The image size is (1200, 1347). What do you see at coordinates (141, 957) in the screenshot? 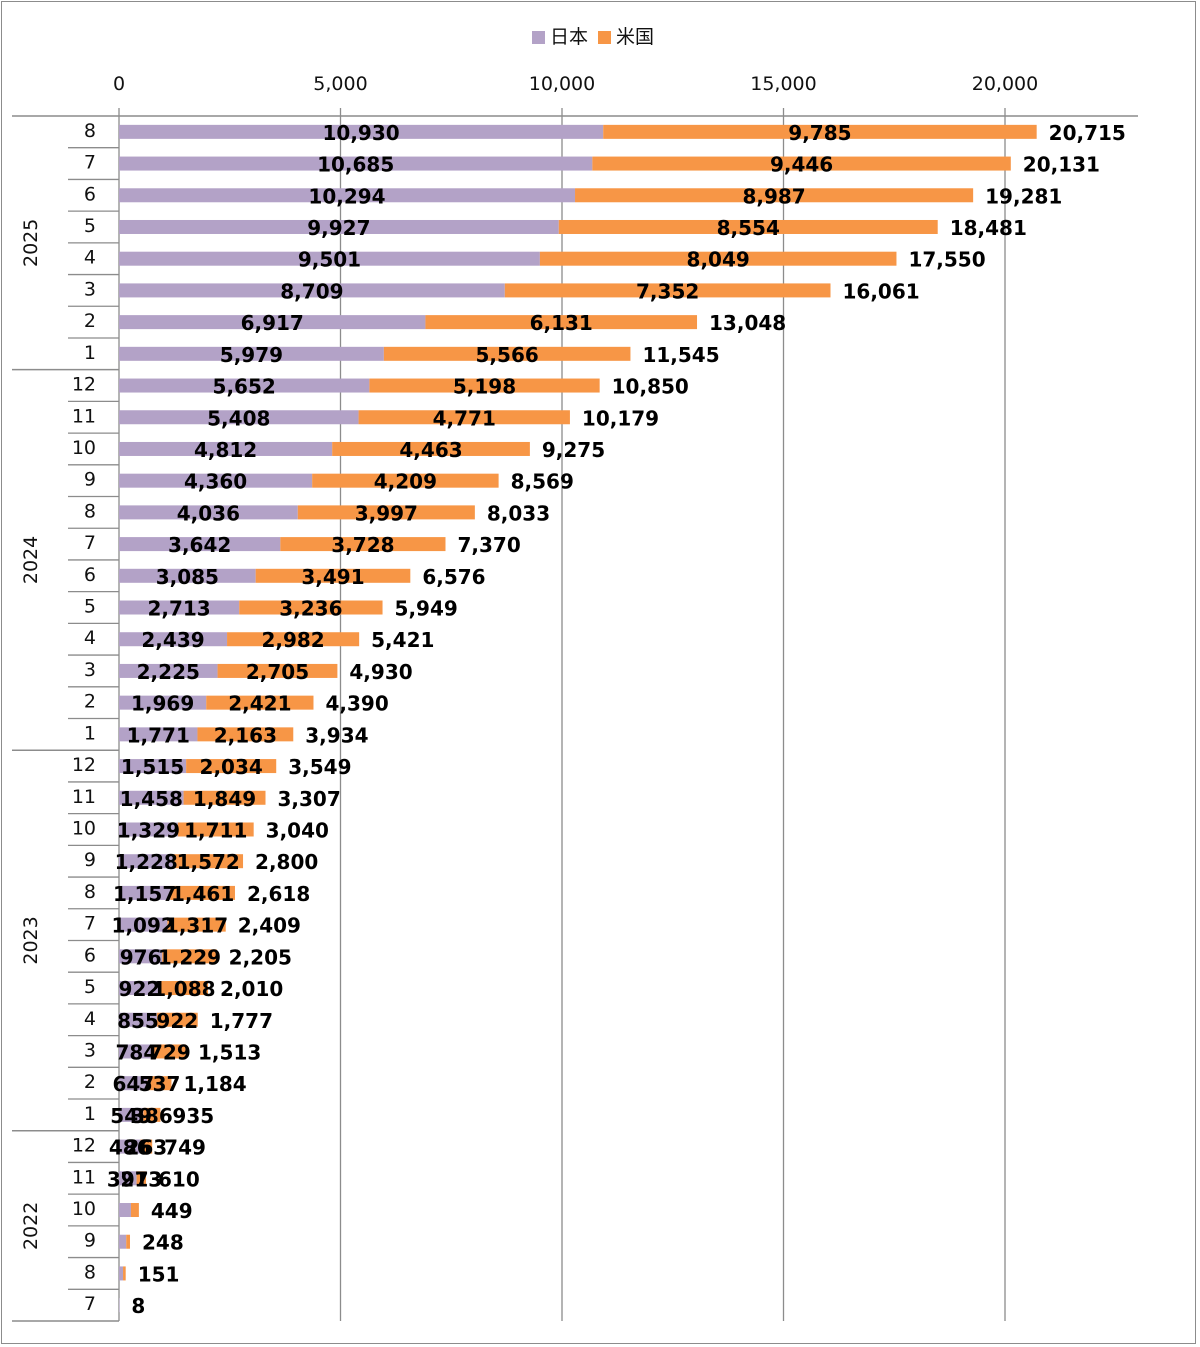
I see `data-label-japan: 976` at bounding box center [141, 957].